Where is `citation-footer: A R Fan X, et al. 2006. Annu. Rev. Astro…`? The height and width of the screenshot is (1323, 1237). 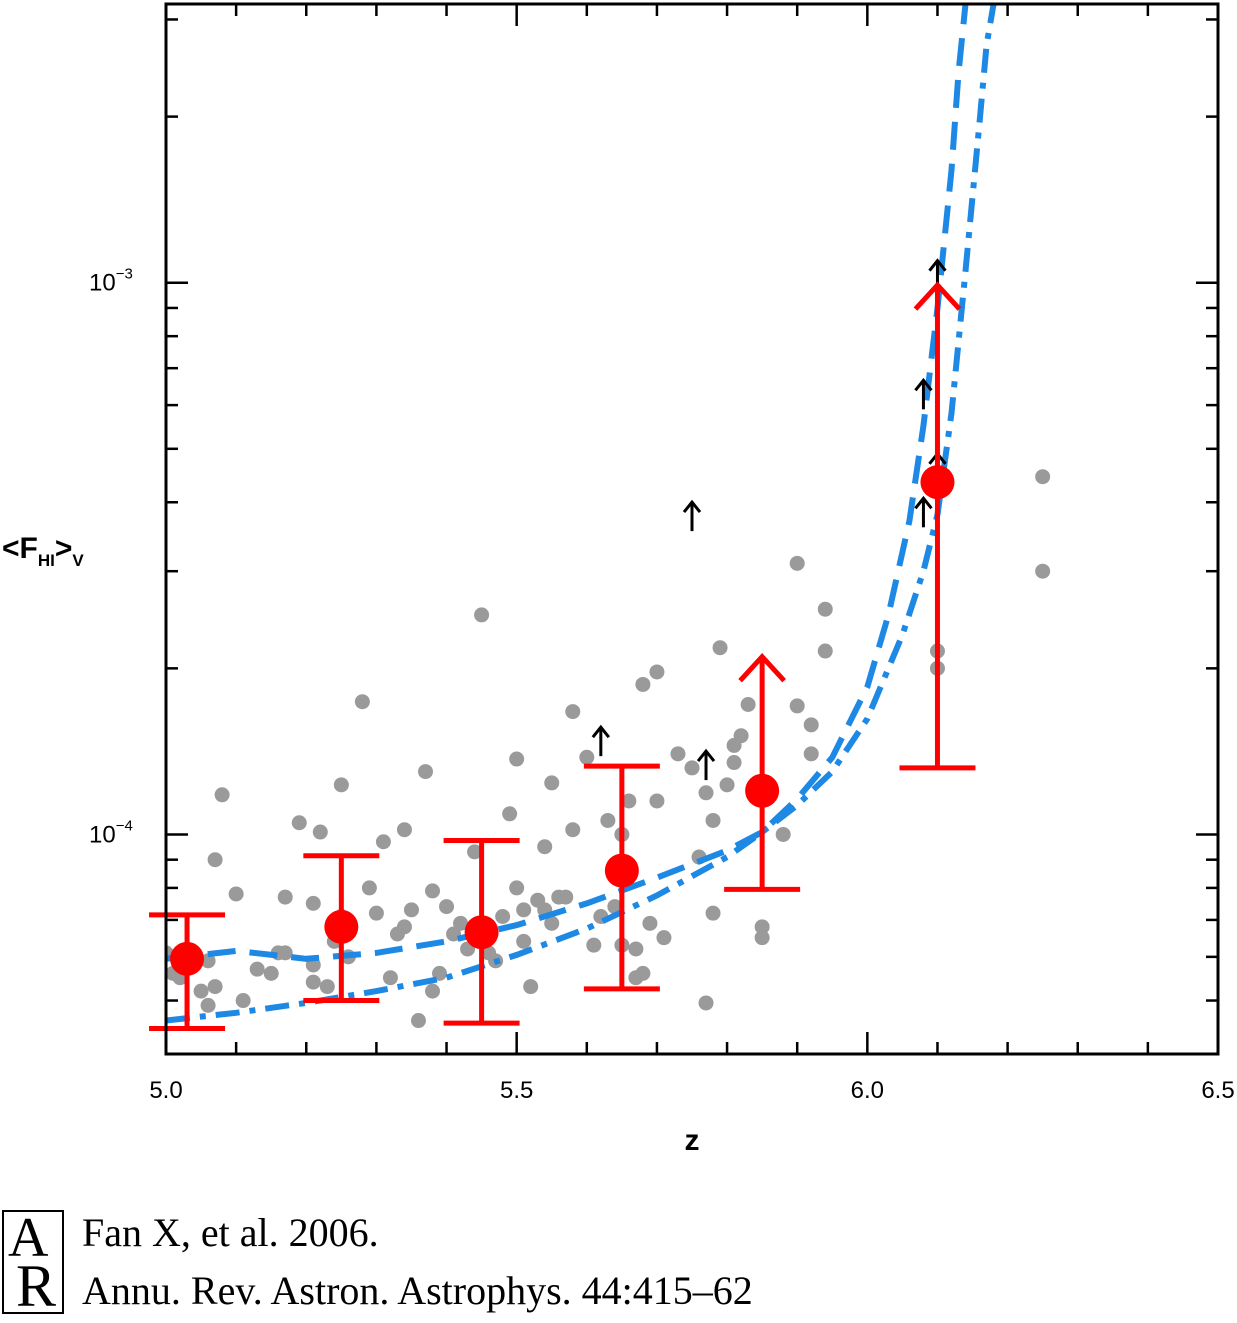
citation-footer: A R Fan X, et al. 2006. Annu. Rev. Astro… is located at coordinates (618, 1264).